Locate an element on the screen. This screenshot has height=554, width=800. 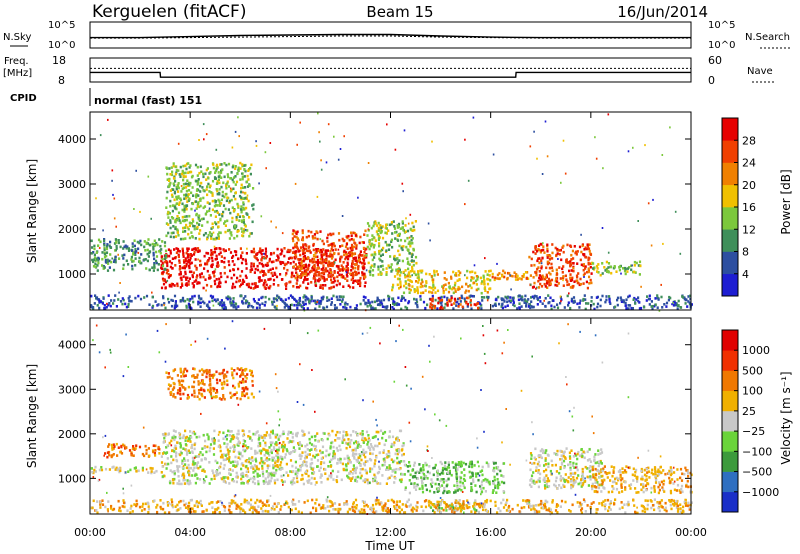
y-tick-label: 4000 is located at coordinates (72, 139).